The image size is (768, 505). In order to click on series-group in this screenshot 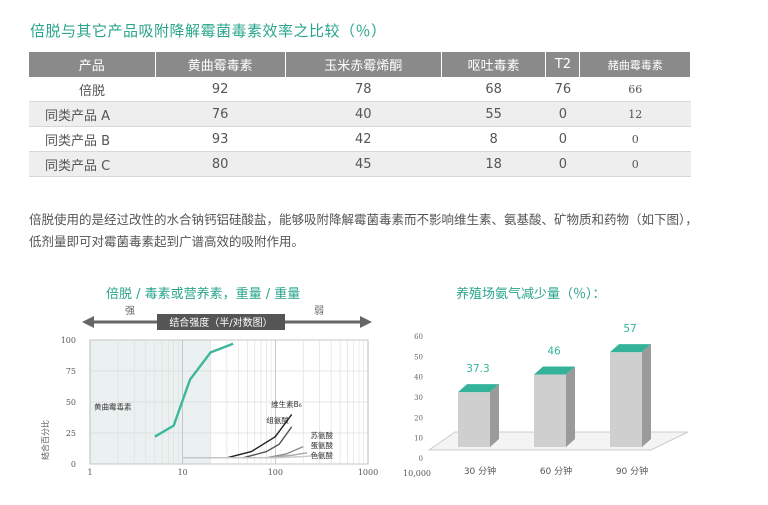, I will do `click(237, 400)`.